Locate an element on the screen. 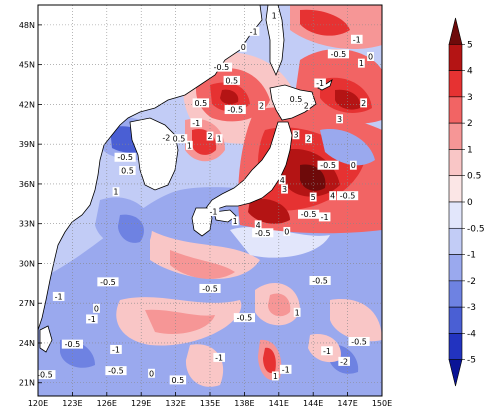 This screenshot has height=408, width=499. contour-label: 5 is located at coordinates (313, 197).